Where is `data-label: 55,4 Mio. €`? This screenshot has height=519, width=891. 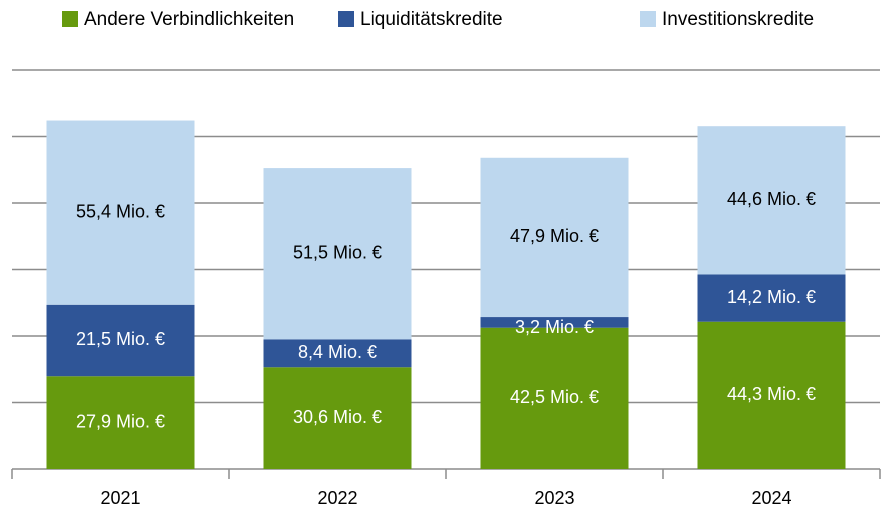 data-label: 55,4 Mio. € is located at coordinates (120, 211).